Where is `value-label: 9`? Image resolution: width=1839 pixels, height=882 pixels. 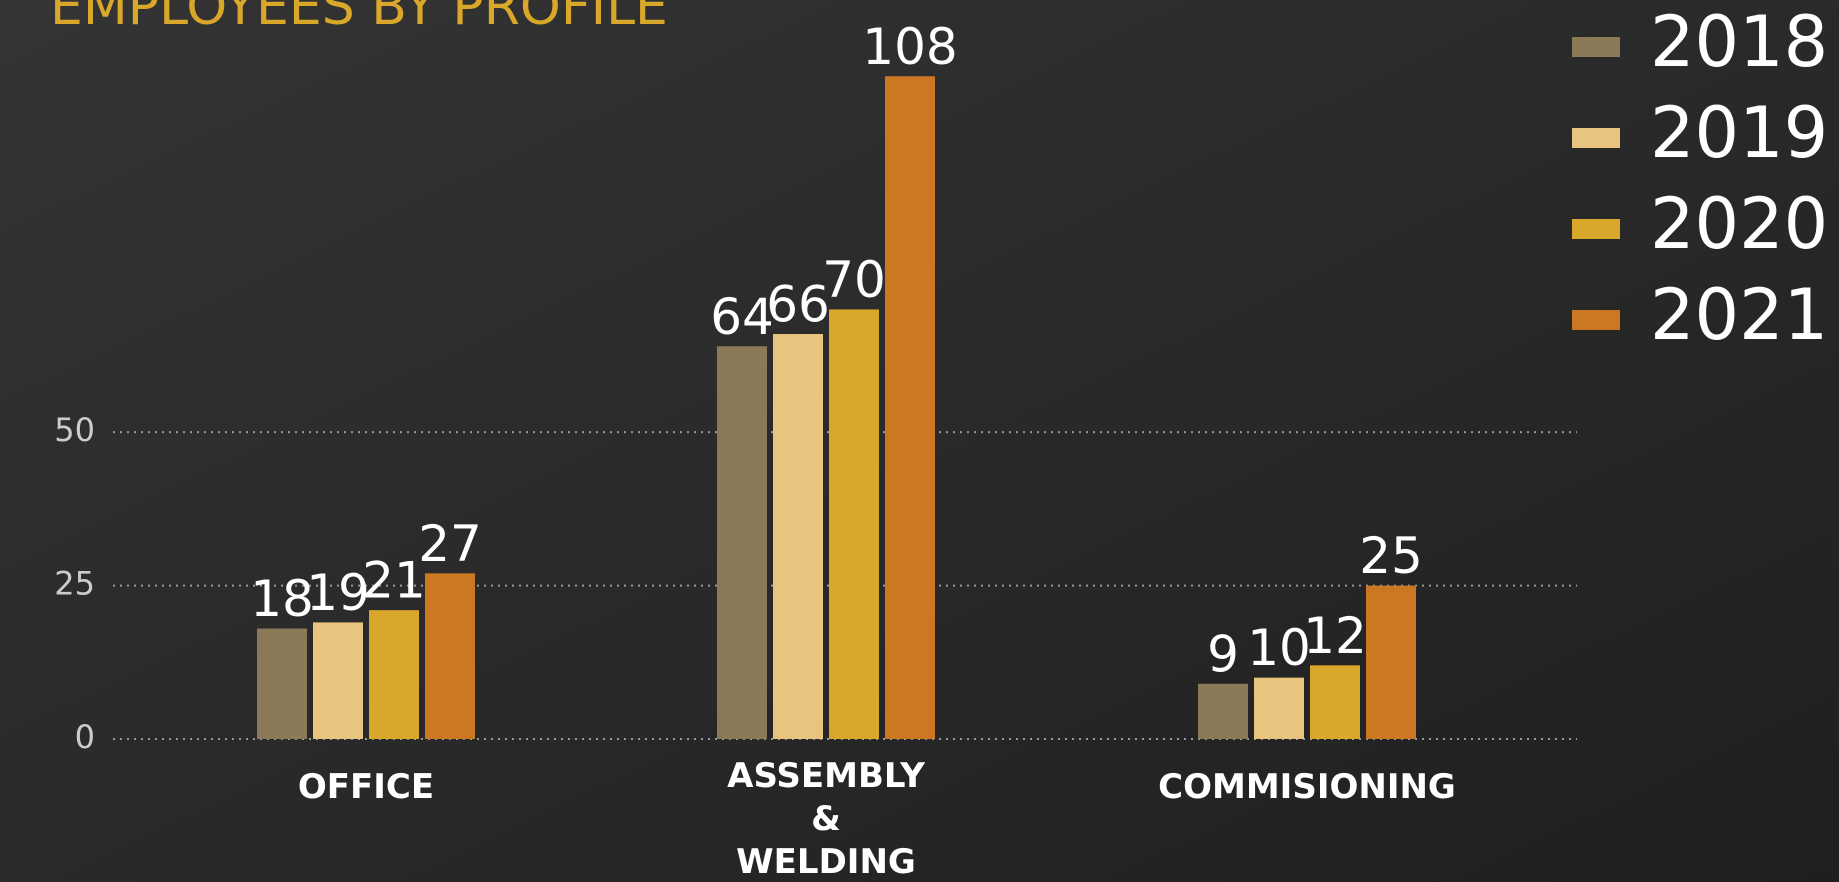 value-label: 9 is located at coordinates (1223, 654).